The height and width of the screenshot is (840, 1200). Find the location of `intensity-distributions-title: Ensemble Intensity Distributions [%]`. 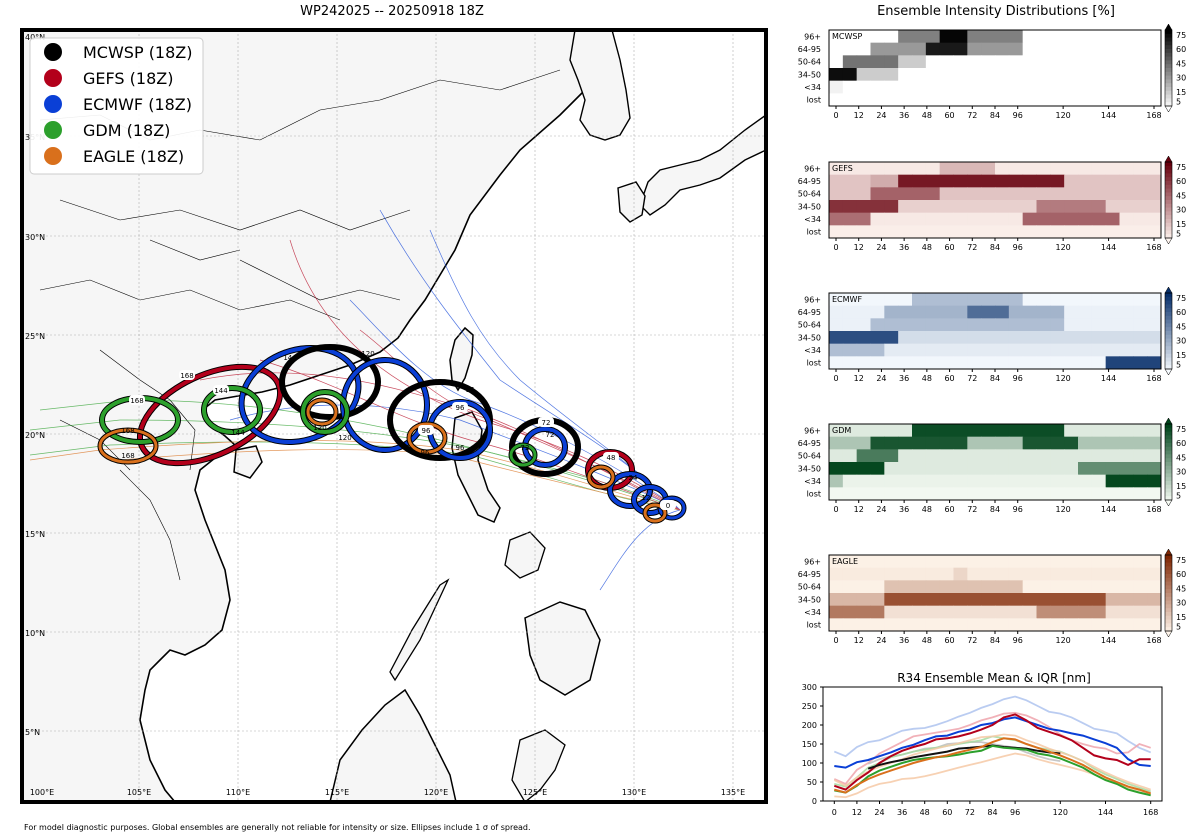

intensity-distributions-title: Ensemble Intensity Distributions [%] is located at coordinates (996, 11).